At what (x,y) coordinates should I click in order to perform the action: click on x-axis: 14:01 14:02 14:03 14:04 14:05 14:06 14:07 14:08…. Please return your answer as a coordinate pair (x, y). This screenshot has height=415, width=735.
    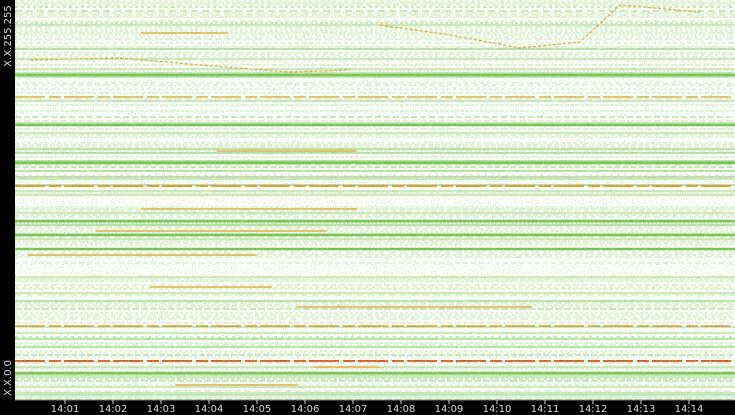
    Looking at the image, I should click on (375, 407).